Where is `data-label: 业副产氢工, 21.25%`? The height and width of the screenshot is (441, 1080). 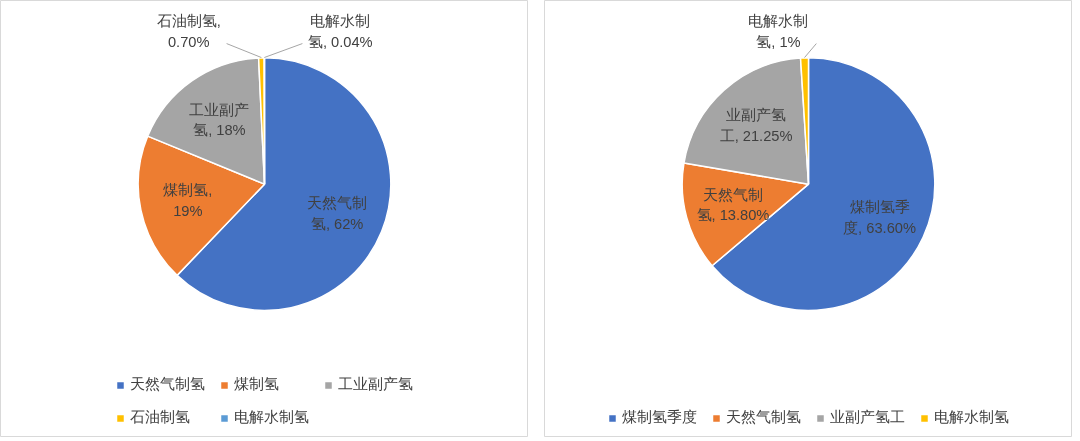
data-label: 业副产氢工, 21.25% is located at coordinates (756, 126).